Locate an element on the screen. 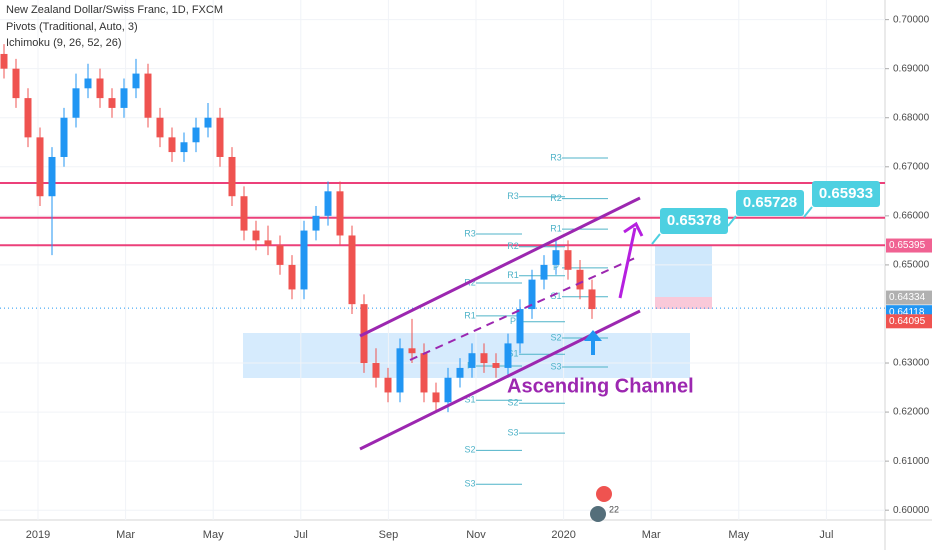 The image size is (932, 550). y-tick-label: 0.70000 is located at coordinates (911, 19).